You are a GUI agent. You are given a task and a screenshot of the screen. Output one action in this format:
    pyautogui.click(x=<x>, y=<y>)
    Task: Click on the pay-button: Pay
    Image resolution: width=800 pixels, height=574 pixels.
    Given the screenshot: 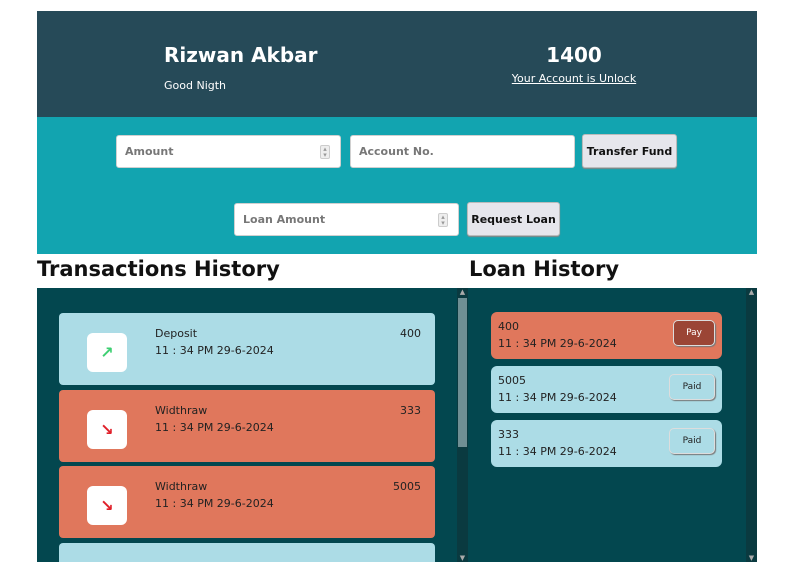 What is the action you would take?
    pyautogui.click(x=694, y=333)
    